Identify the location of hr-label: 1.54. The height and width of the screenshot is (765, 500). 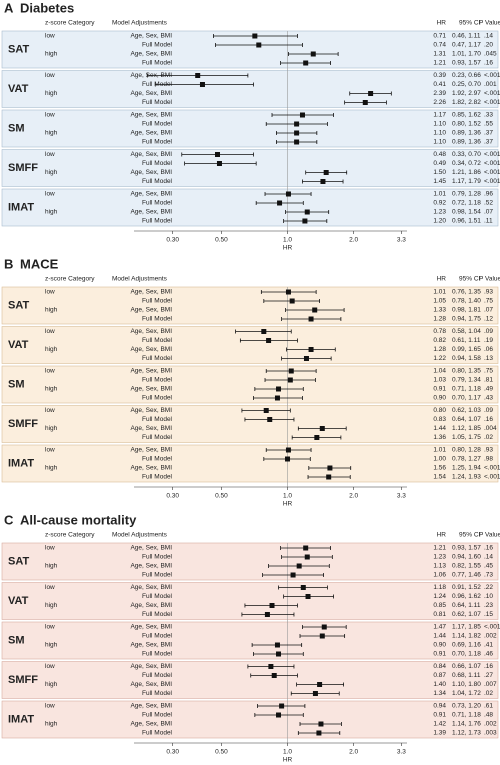
(439, 477).